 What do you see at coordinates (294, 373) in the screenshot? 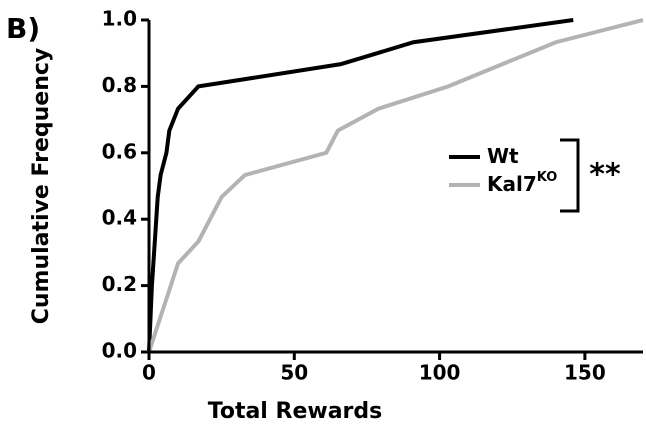
I see `x-tick-label: 50` at bounding box center [294, 373].